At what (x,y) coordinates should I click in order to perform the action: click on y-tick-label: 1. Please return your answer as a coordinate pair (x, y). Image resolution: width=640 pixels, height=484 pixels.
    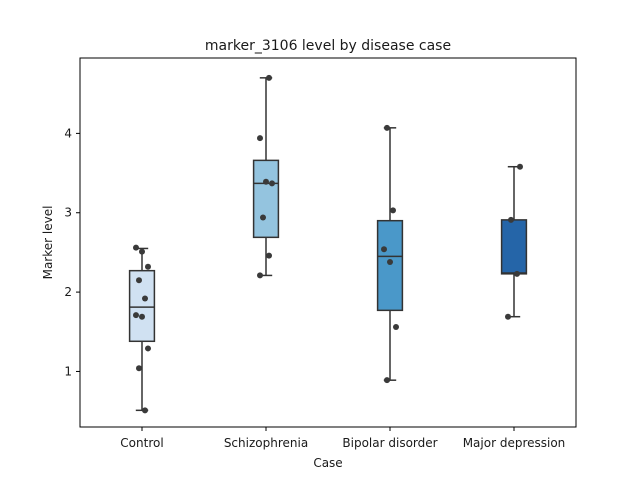
    Looking at the image, I should click on (68, 371).